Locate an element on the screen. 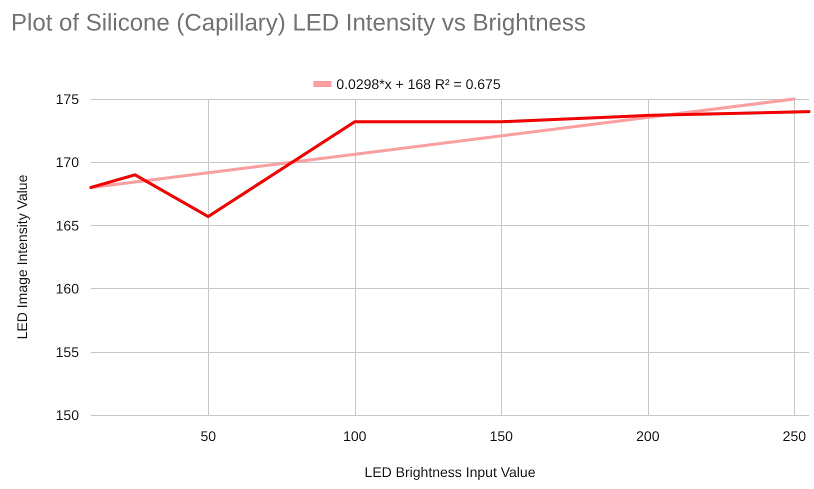 Image resolution: width=814 pixels, height=489 pixels. y-tick-label: 155 is located at coordinates (68, 352).